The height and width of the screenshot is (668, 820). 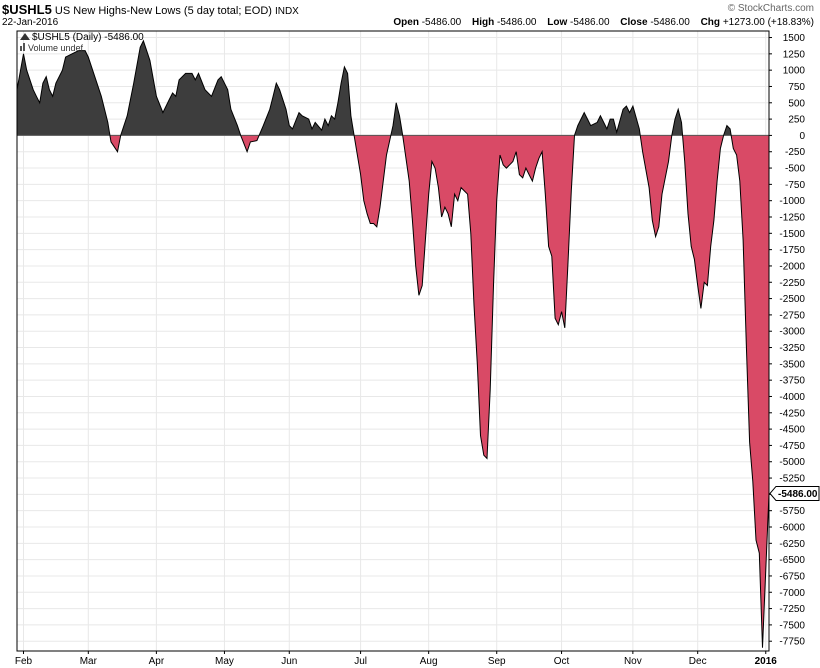 I want to click on y-tick-label: -3750, so click(x=792, y=381).